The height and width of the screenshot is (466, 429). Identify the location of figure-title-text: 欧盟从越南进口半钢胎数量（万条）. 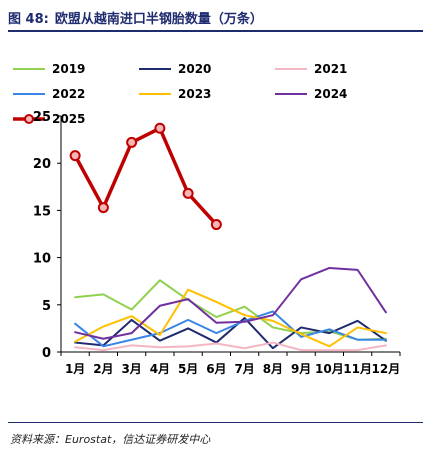
(158, 19).